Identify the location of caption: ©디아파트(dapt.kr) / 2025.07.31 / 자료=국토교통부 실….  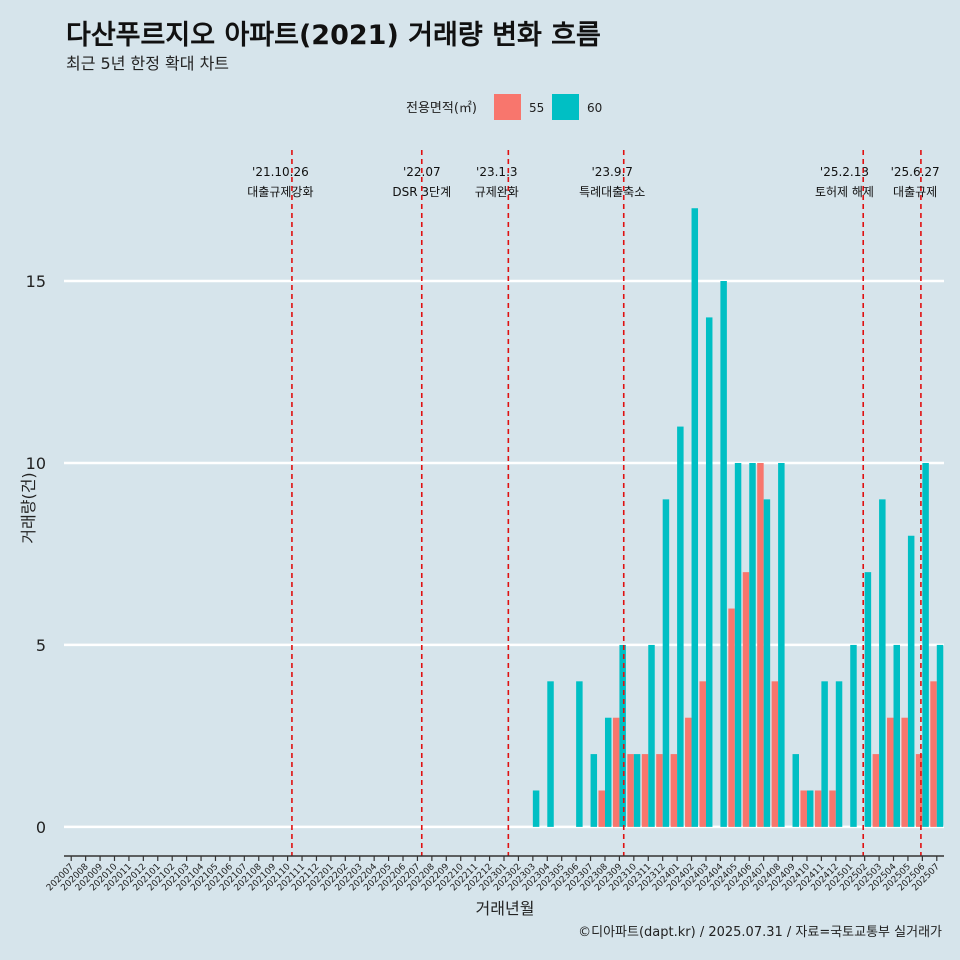
(760, 932).